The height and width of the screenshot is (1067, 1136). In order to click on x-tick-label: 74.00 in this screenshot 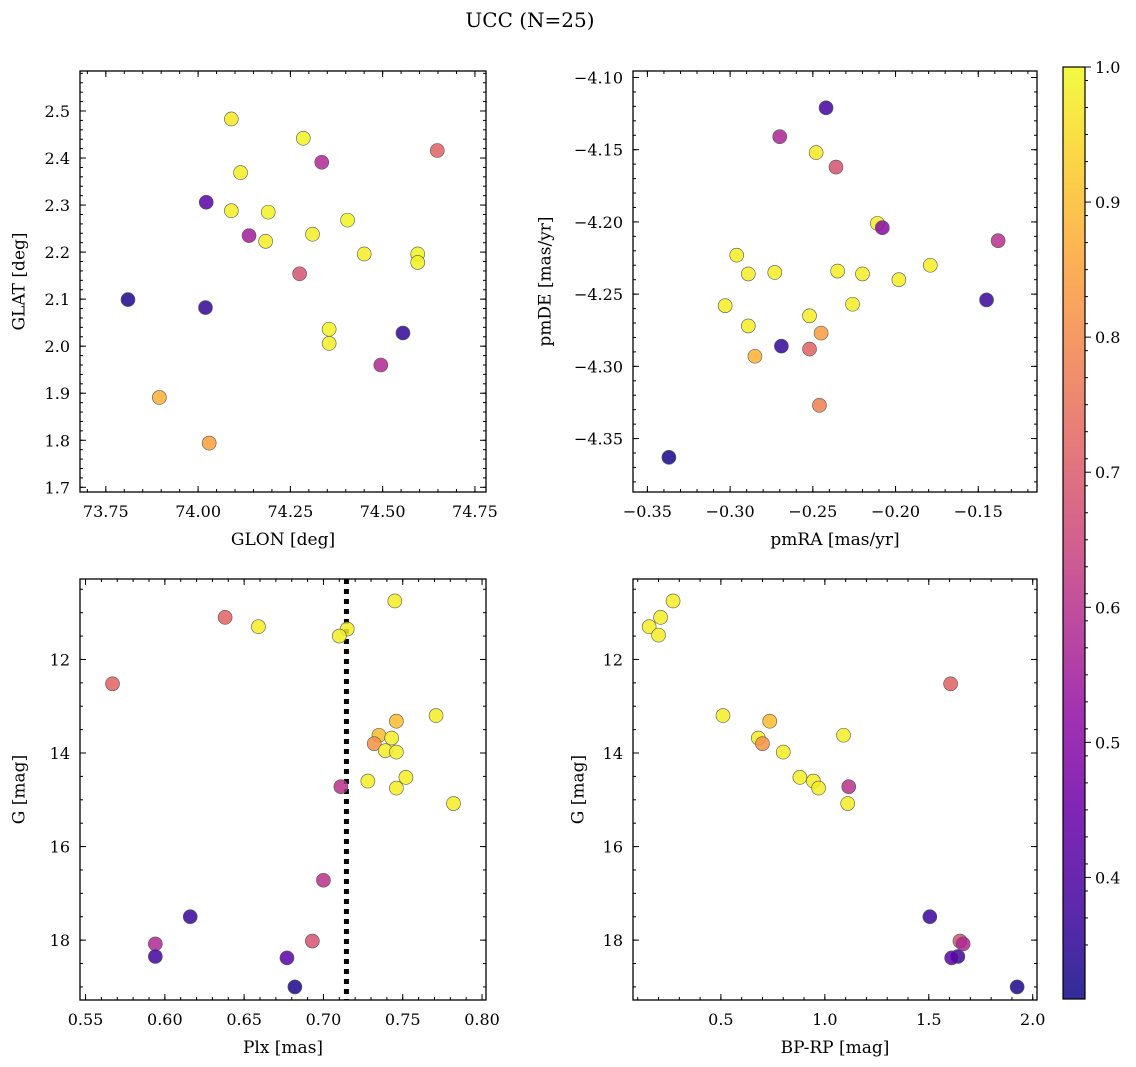, I will do `click(198, 511)`.